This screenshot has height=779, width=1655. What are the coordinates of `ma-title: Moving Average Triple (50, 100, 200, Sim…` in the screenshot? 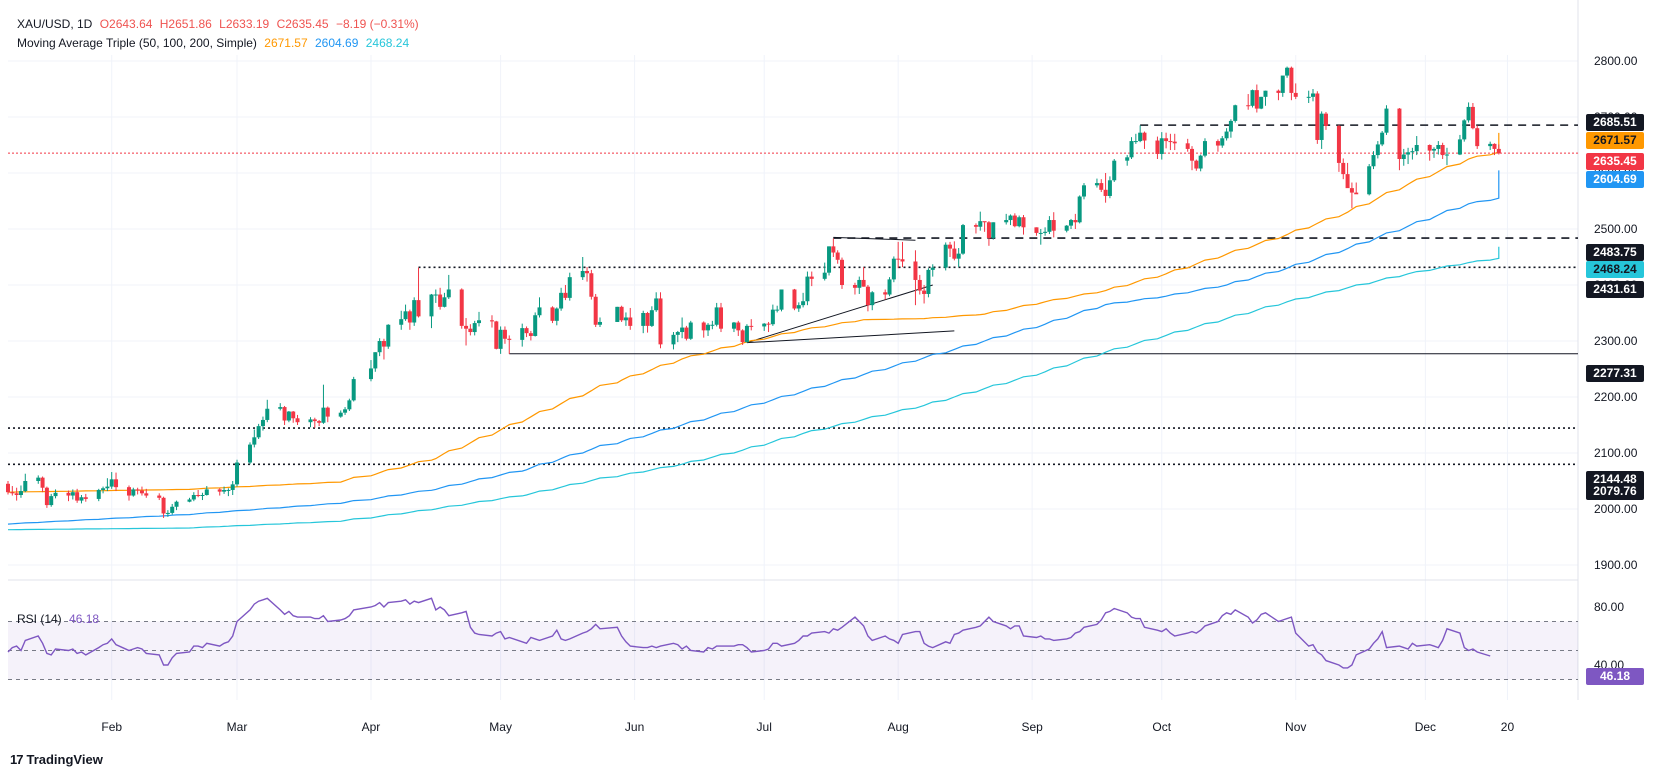 It's located at (137, 43).